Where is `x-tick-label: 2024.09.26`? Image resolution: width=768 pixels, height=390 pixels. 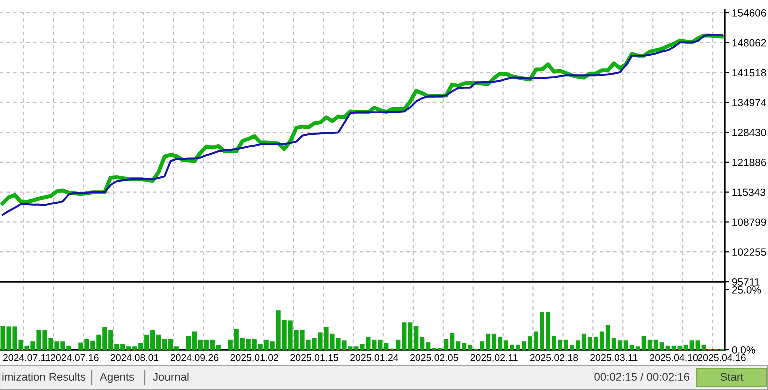
x-tick-label: 2024.09.26 is located at coordinates (194, 358).